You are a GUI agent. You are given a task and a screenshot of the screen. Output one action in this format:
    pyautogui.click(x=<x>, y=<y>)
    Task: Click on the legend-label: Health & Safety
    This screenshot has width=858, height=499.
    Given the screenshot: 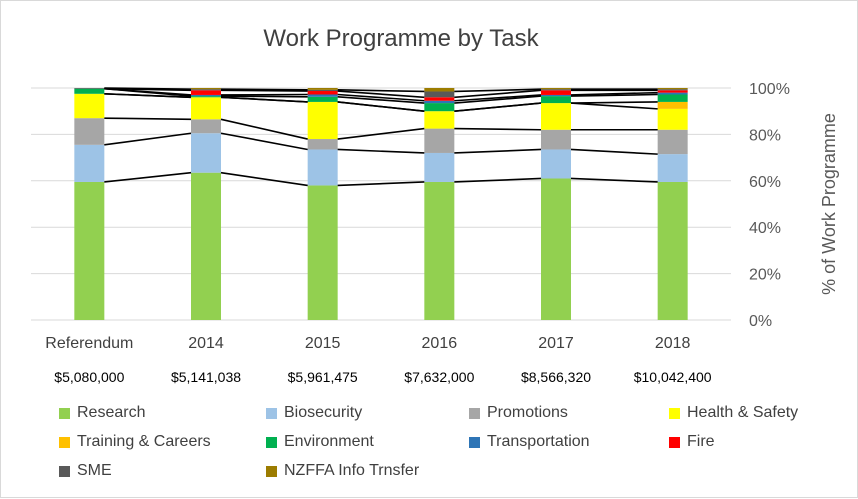 What is the action you would take?
    pyautogui.click(x=742, y=413)
    